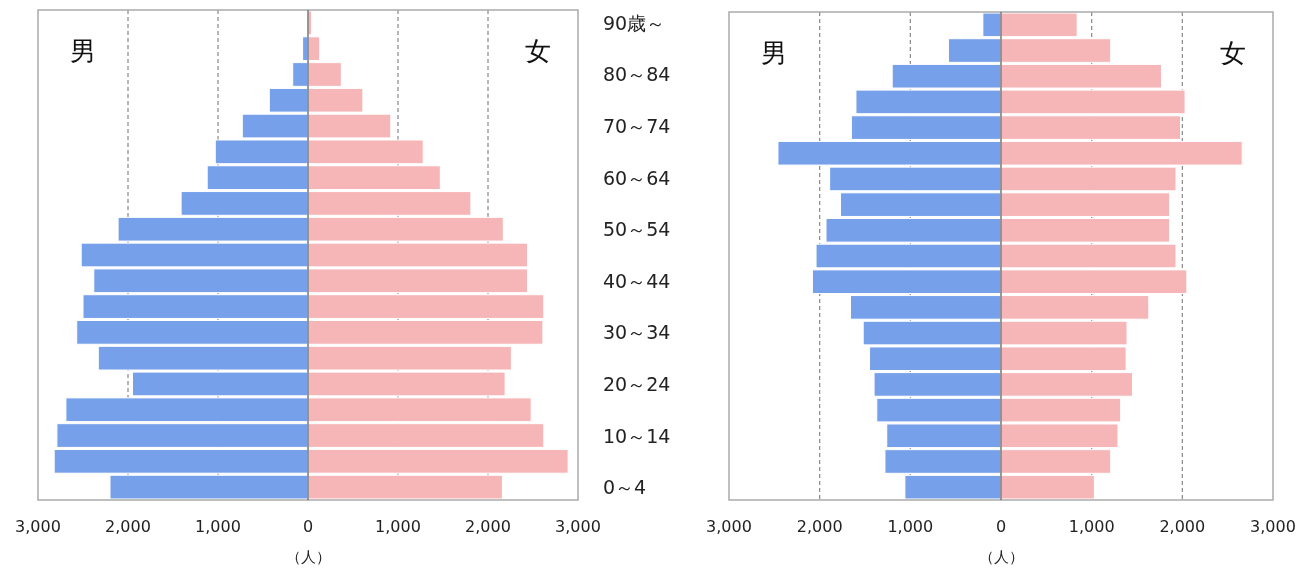 This screenshot has height=570, width=1310. Describe the element at coordinates (637, 126) in the screenshot. I see `y-tick-label: 70～74` at that location.